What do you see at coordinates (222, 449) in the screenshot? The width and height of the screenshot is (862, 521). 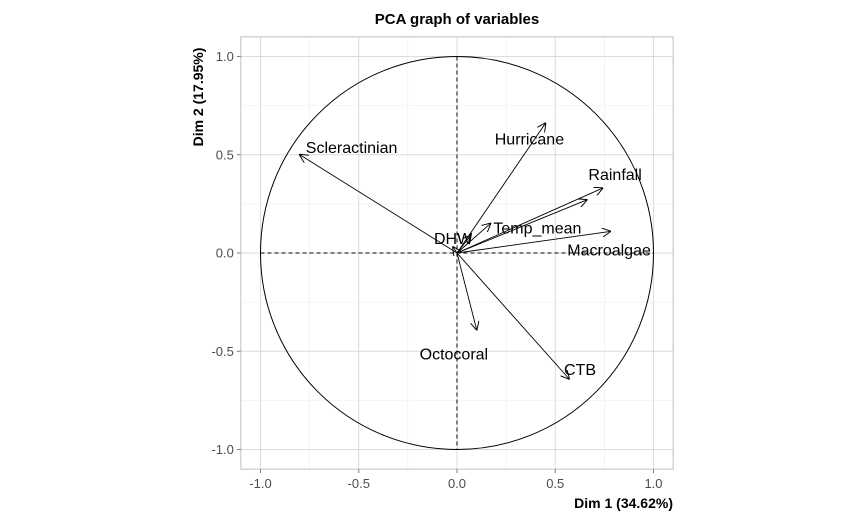 I see `y-tick-label: -1.0` at bounding box center [222, 449].